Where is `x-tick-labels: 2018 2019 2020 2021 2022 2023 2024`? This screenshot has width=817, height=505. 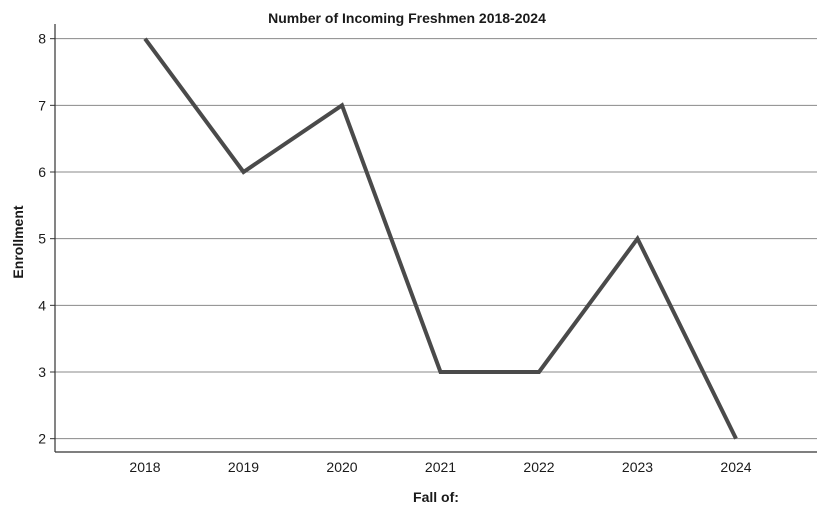
x-tick-labels: 2018 2019 2020 2021 2022 2023 2024 is located at coordinates (440, 467).